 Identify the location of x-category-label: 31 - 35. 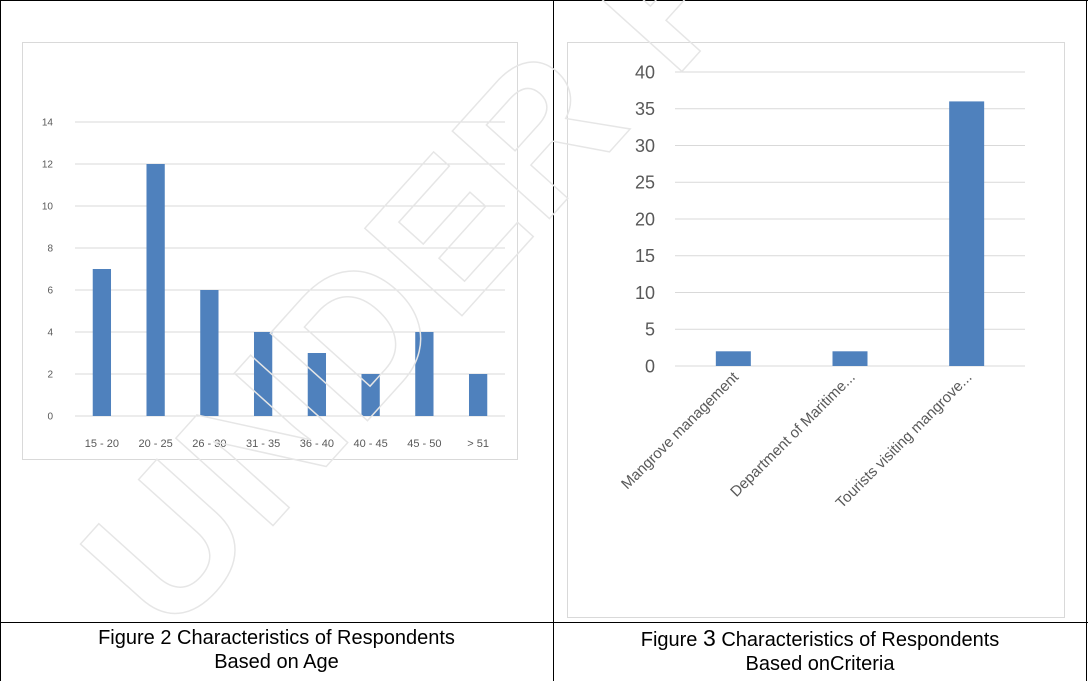
(263, 444).